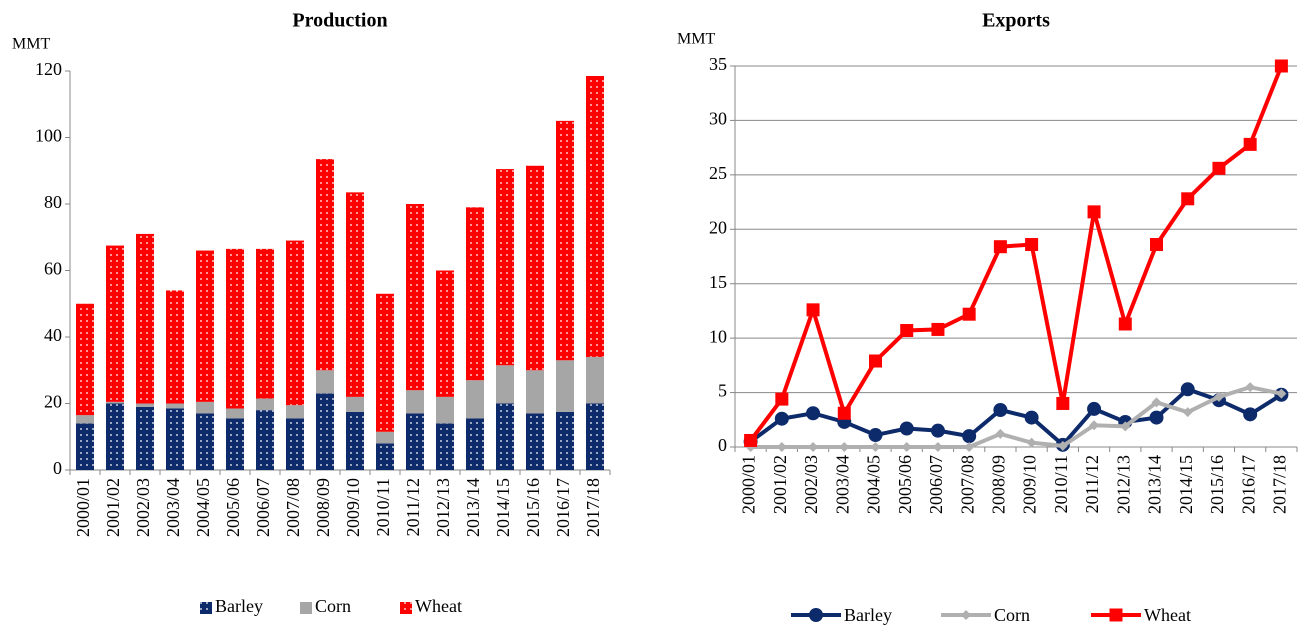 The width and height of the screenshot is (1307, 630). Describe the element at coordinates (722, 391) in the screenshot. I see `y-tick-label: 5` at that location.